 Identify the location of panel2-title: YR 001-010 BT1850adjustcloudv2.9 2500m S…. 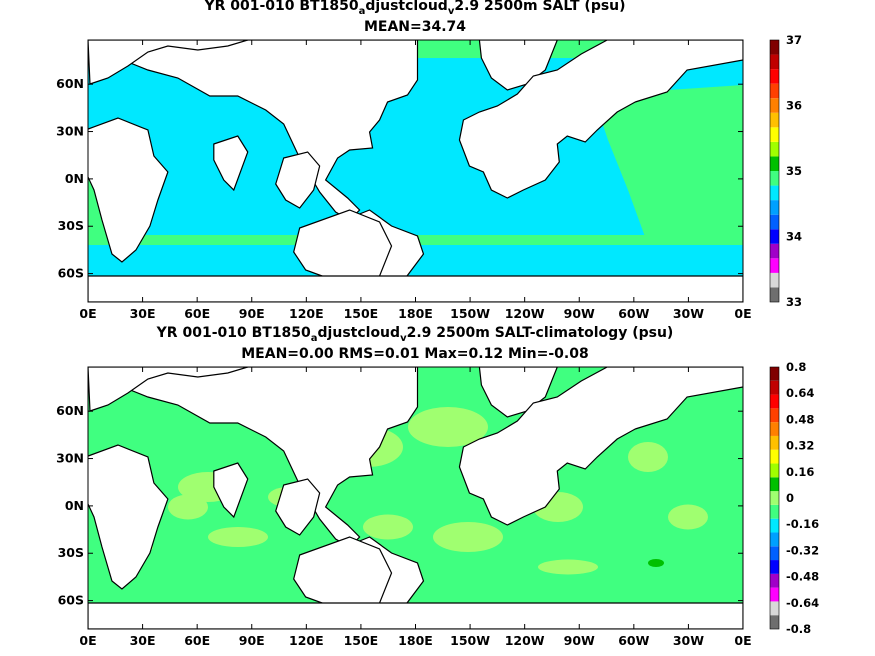
(415, 334).